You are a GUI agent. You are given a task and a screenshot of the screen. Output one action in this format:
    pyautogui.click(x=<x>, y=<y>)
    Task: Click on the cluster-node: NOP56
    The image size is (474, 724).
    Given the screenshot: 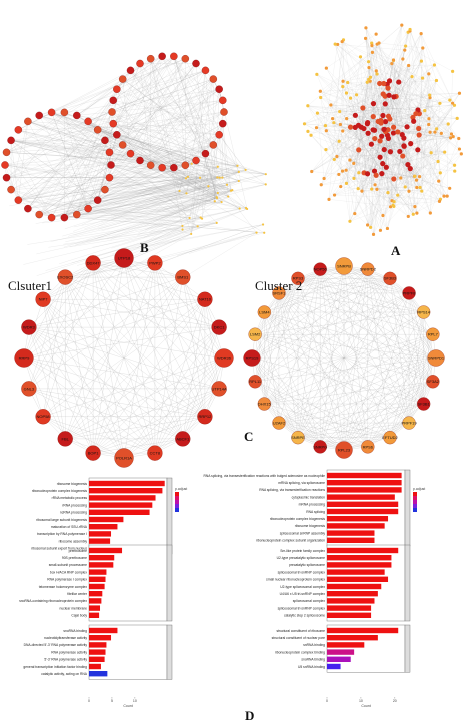 What is the action you would take?
    pyautogui.click(x=320, y=269)
    